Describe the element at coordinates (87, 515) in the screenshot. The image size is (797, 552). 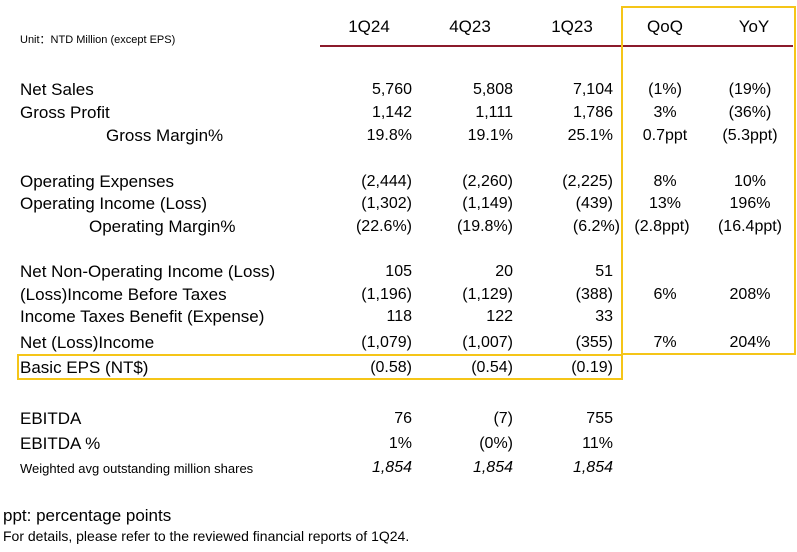
I see `footnote-ppt: ppt: percentage points` at that location.